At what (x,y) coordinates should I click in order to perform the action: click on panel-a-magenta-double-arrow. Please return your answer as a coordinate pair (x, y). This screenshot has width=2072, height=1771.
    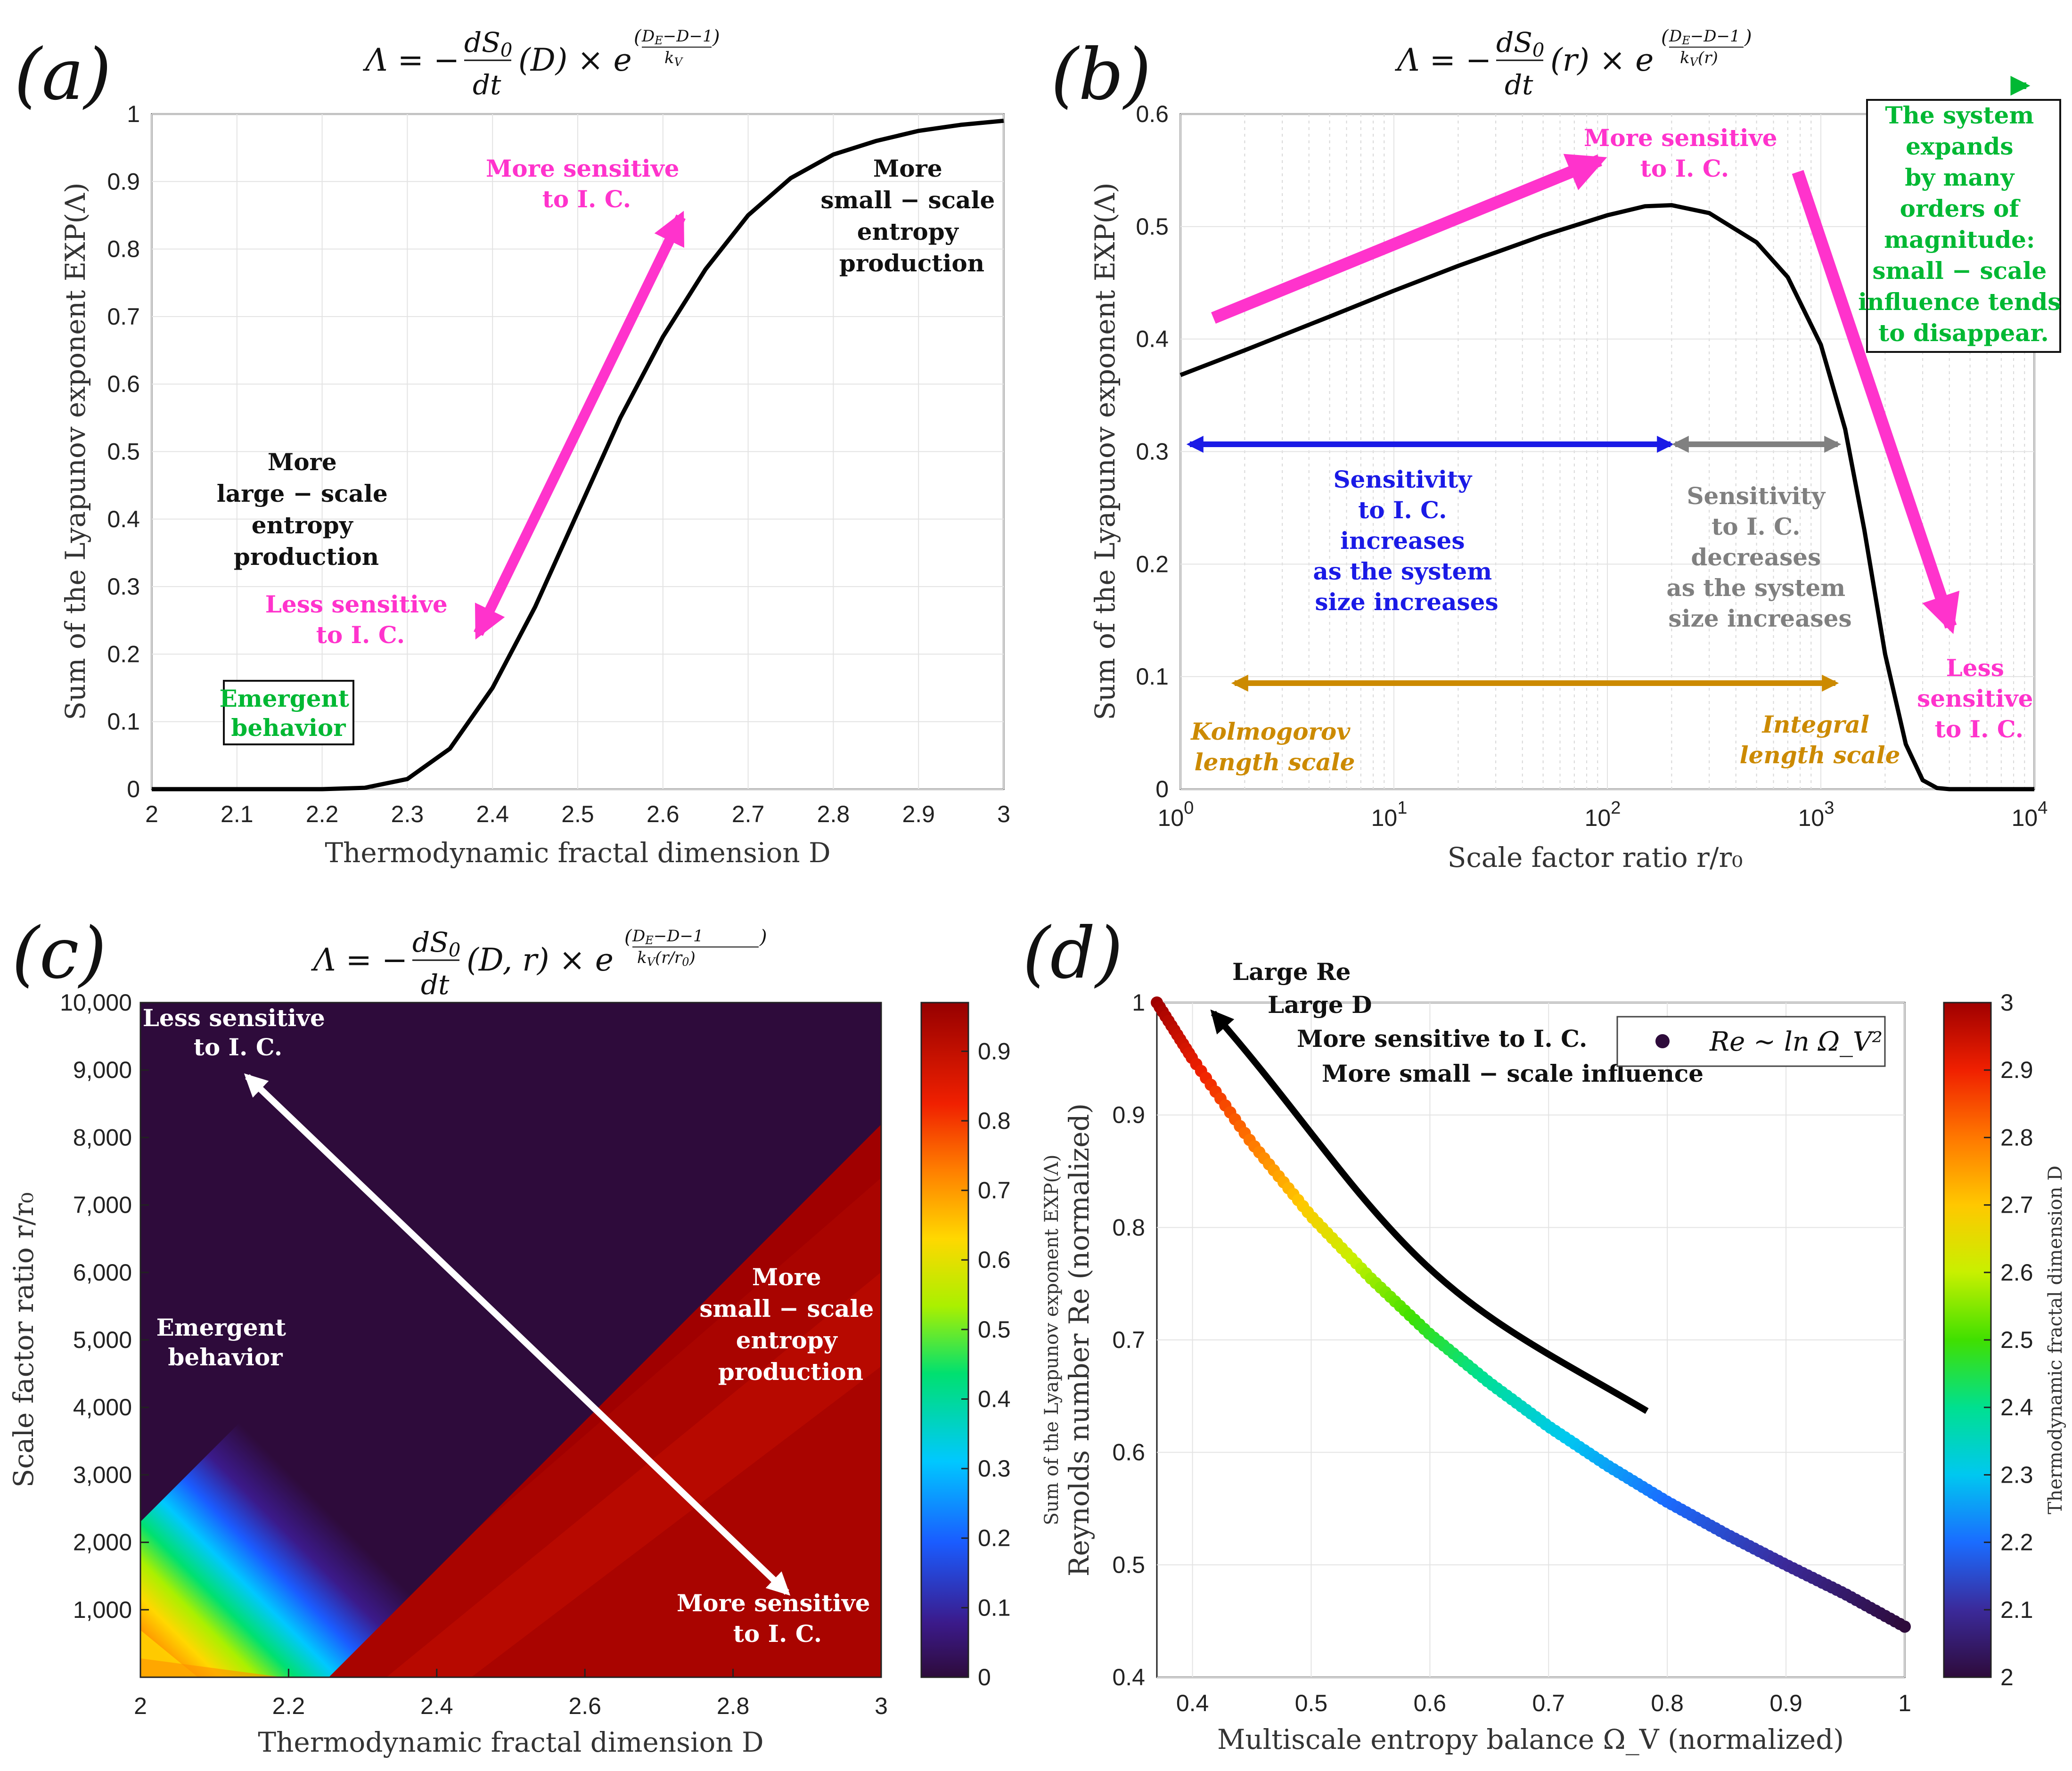
    Looking at the image, I should click on (580, 426).